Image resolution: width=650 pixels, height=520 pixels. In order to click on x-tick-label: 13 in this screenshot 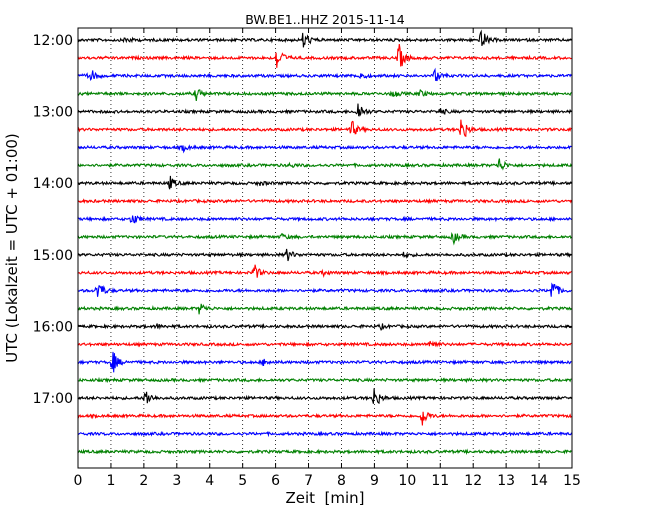, I will do `click(506, 481)`.